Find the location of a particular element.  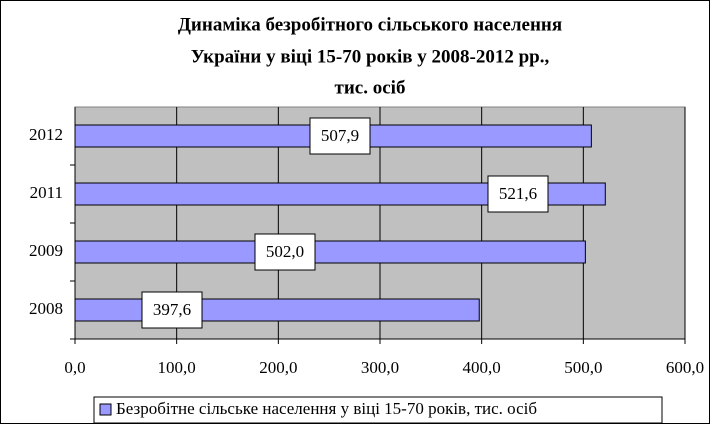

x-tick-label: 0,0 is located at coordinates (74, 367).